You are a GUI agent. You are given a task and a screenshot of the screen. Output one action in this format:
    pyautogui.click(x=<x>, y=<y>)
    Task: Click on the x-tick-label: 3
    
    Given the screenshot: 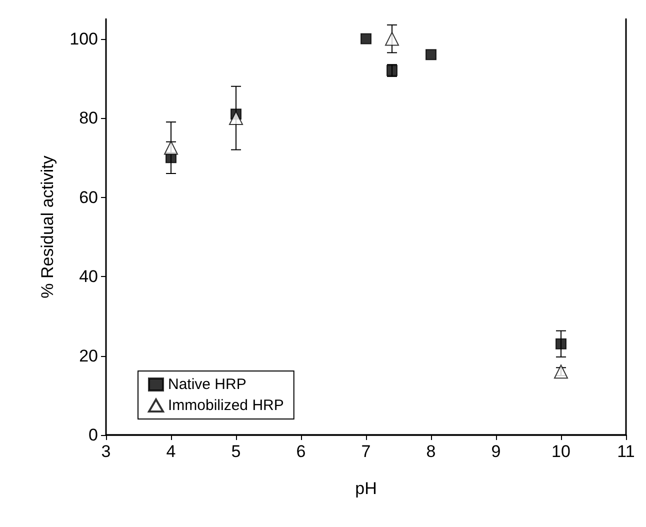 What is the action you would take?
    pyautogui.click(x=106, y=451)
    